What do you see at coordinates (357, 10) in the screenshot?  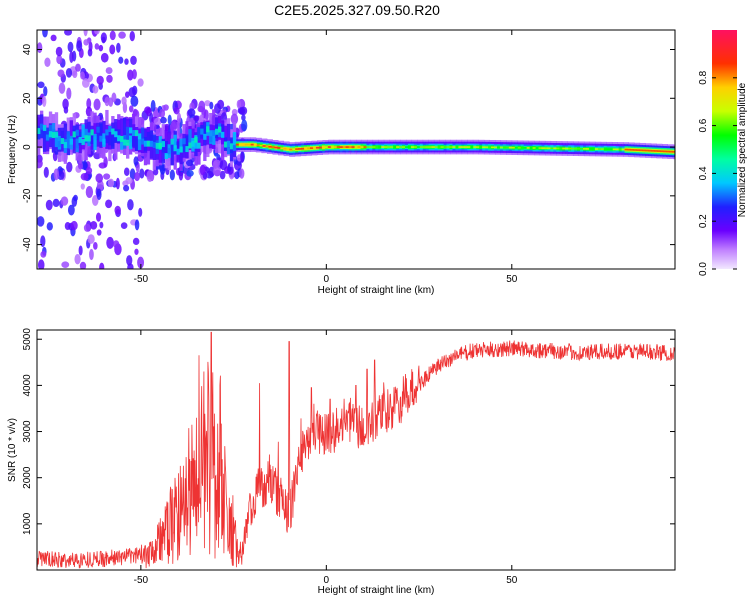 I see `page-title: C2E5.2025.327.09.50.R20` at bounding box center [357, 10].